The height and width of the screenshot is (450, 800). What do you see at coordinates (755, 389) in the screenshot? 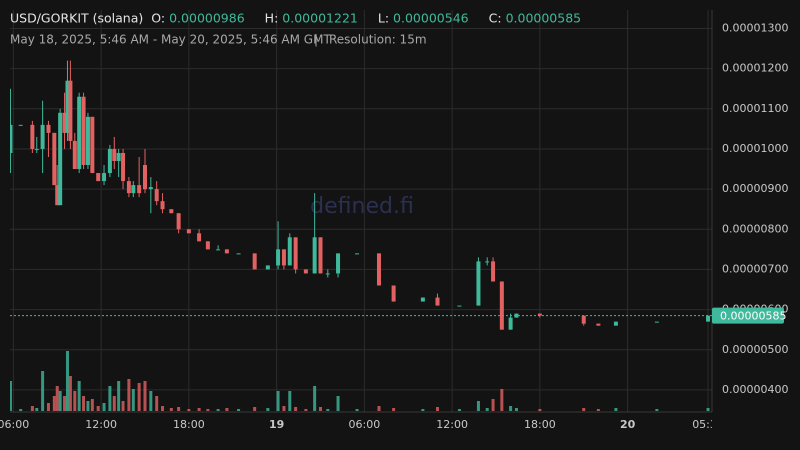
I see `y-tick-label: 0.00000400` at bounding box center [755, 389].